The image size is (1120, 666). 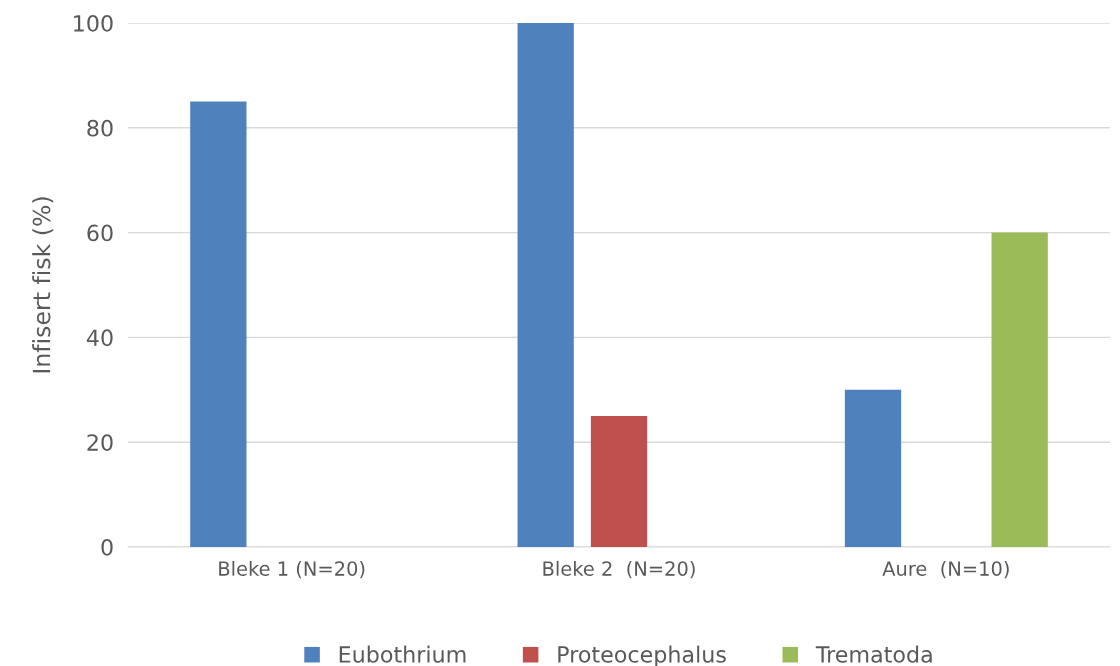 I want to click on y-tick-label: 100, so click(x=93, y=23).